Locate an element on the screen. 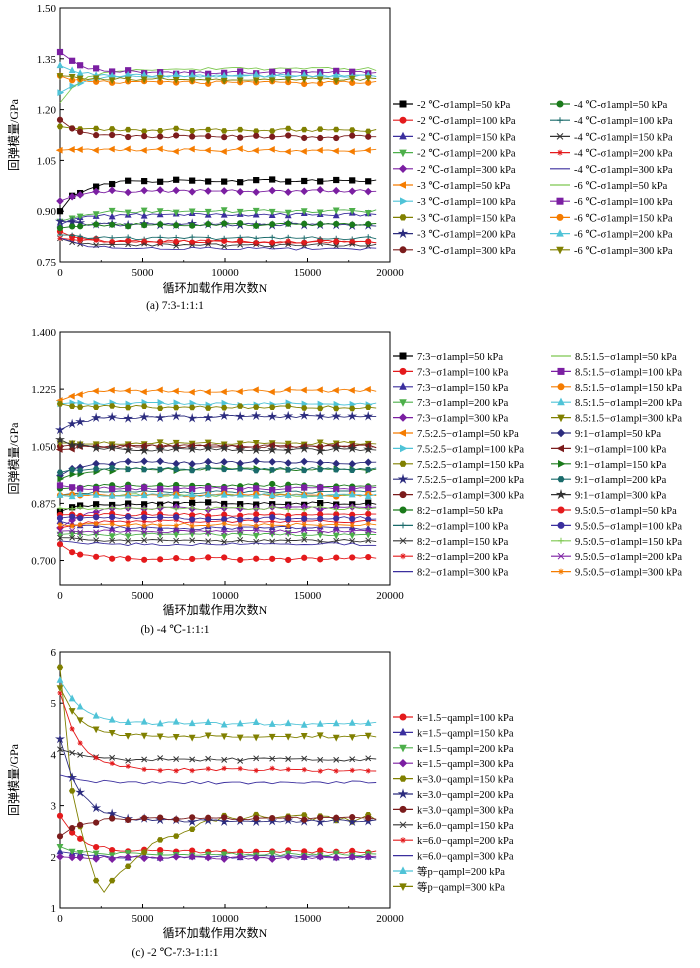 This screenshot has width=700, height=968. y-tick-label: 1.400 is located at coordinates (43, 333).